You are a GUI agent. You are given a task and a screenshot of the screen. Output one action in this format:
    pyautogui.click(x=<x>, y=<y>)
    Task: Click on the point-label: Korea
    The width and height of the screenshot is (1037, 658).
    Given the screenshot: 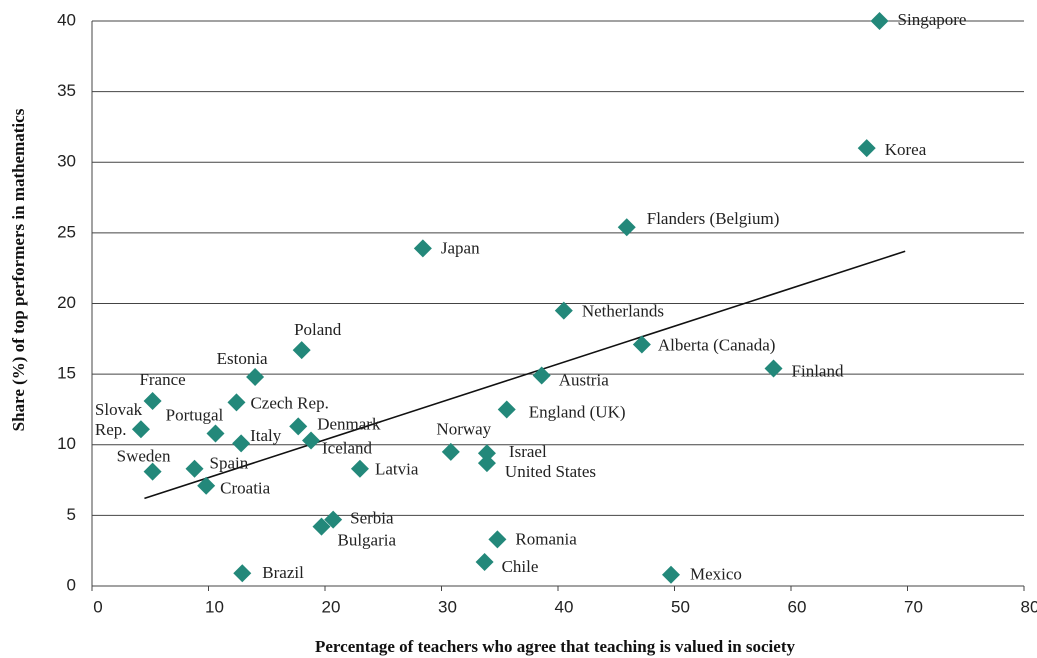 What is the action you would take?
    pyautogui.click(x=906, y=149)
    